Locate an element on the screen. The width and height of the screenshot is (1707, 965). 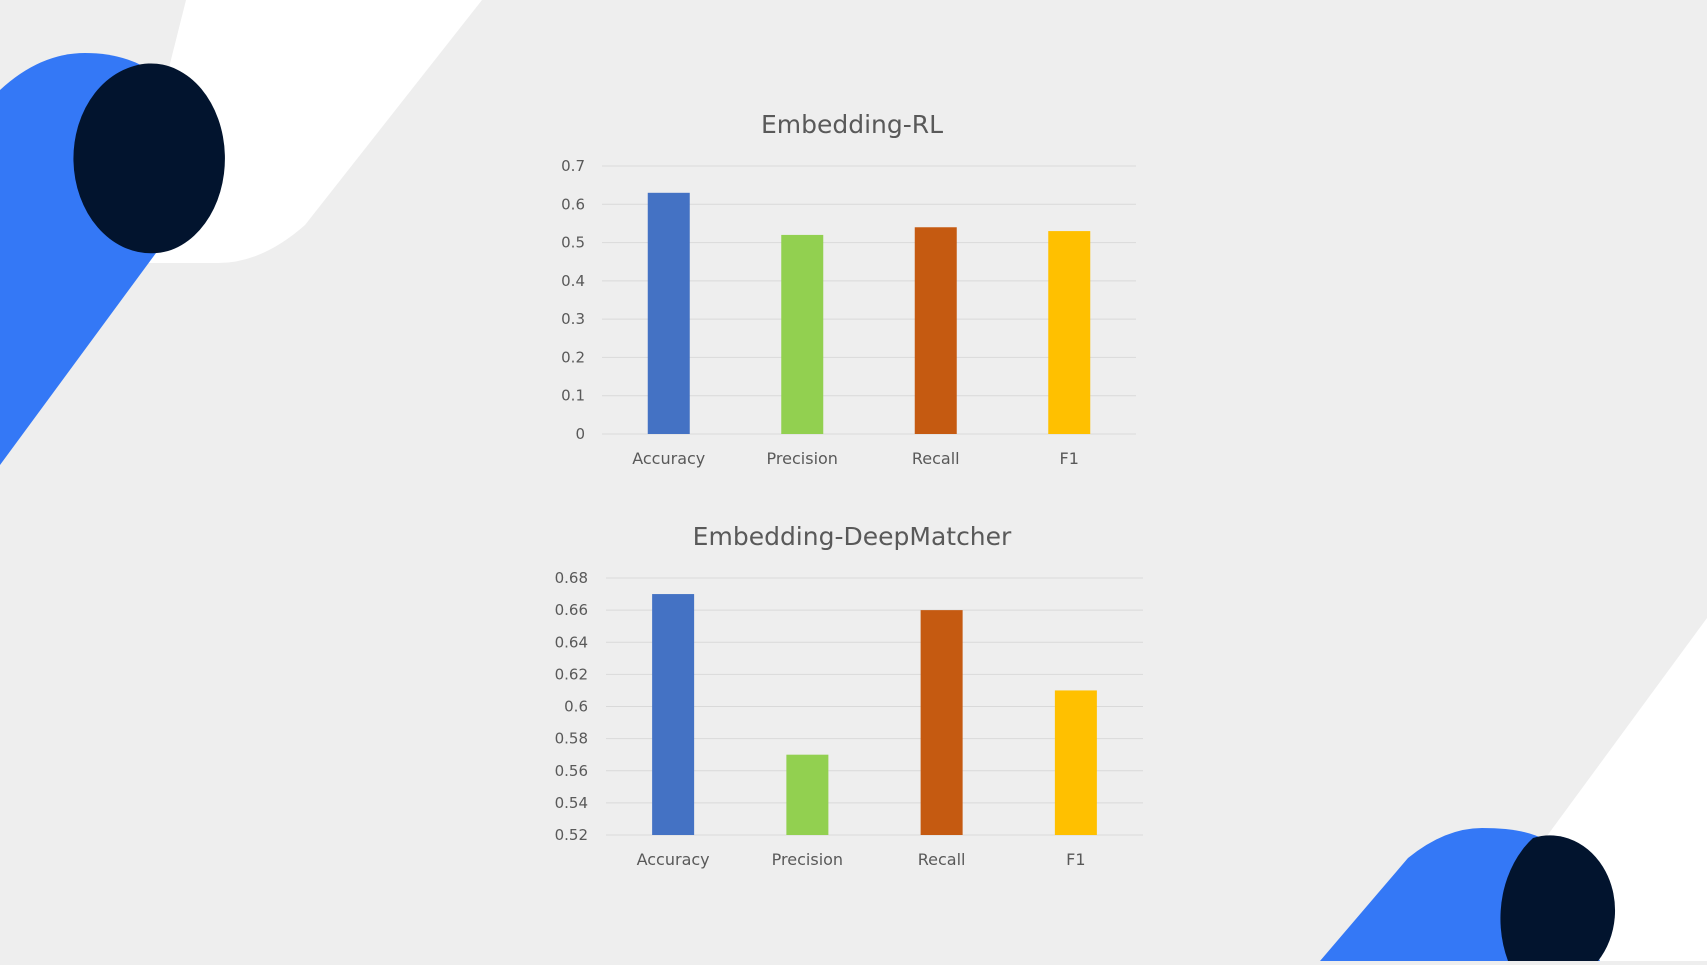
y-tick-label: 0.52 is located at coordinates (571, 835).